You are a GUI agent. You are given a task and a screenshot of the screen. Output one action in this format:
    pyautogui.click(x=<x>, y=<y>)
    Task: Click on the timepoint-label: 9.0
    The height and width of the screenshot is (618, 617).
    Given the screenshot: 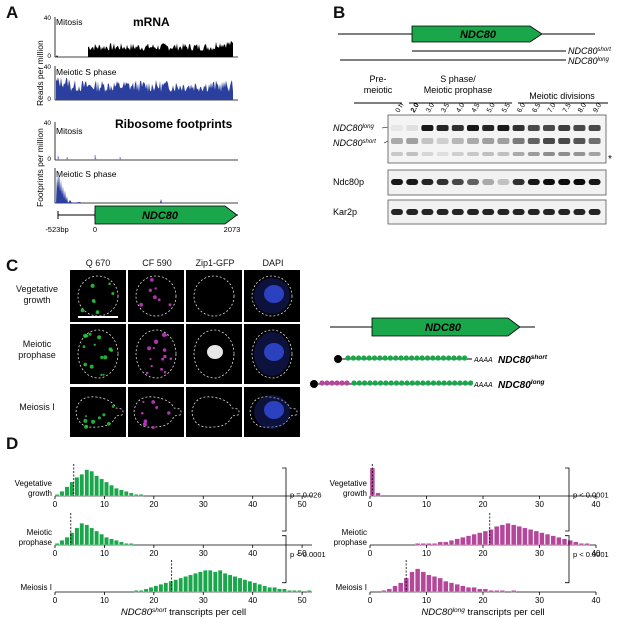 What is the action you would take?
    pyautogui.click(x=597, y=108)
    